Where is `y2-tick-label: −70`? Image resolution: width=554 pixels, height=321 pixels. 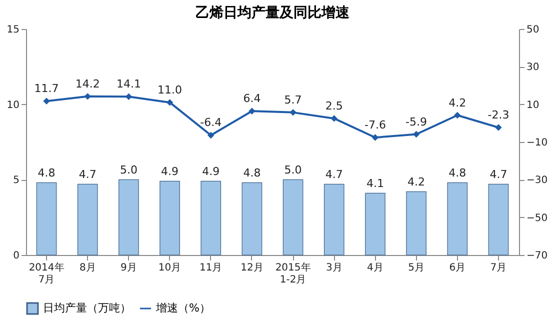
y2-tick-label: −70 is located at coordinates (537, 256).